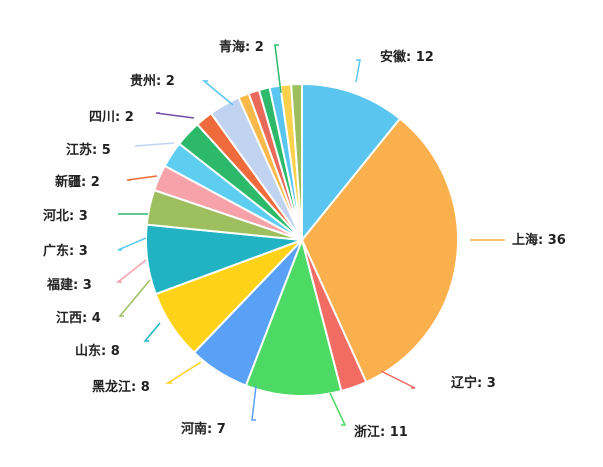 Image resolution: width=603 pixels, height=467 pixels. I want to click on pie-thin-slivers, so click(270, 161).